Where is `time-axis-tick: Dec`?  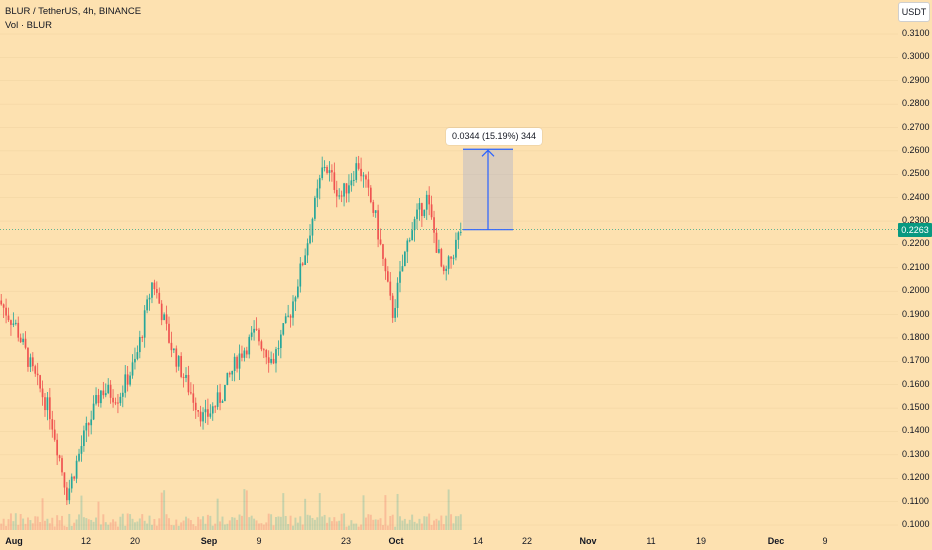
time-axis-tick: Dec is located at coordinates (776, 541).